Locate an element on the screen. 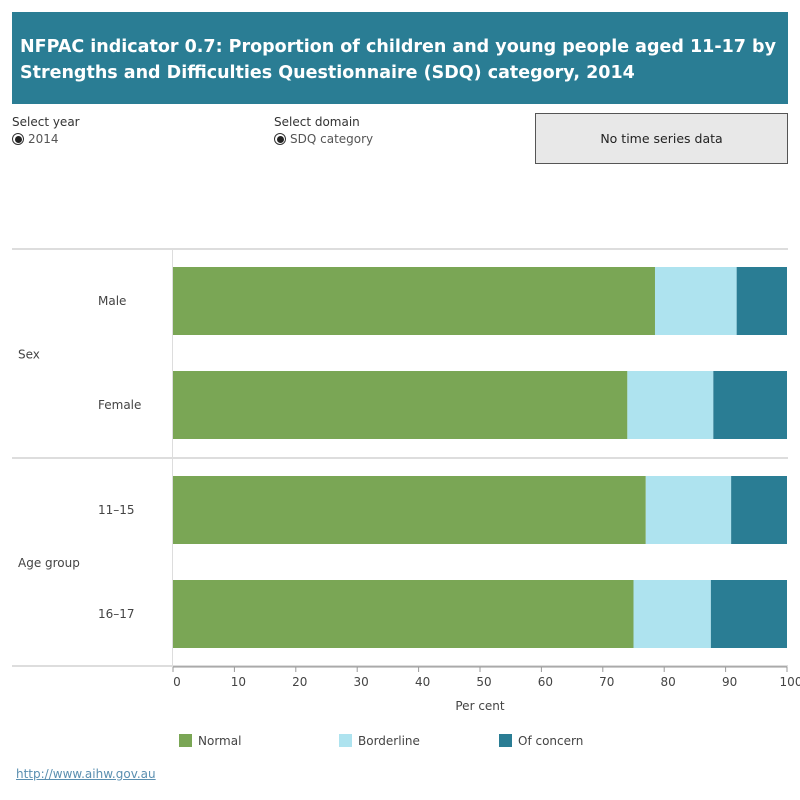 Image resolution: width=800 pixels, height=800 pixels. category-label: 16–17 is located at coordinates (116, 614).